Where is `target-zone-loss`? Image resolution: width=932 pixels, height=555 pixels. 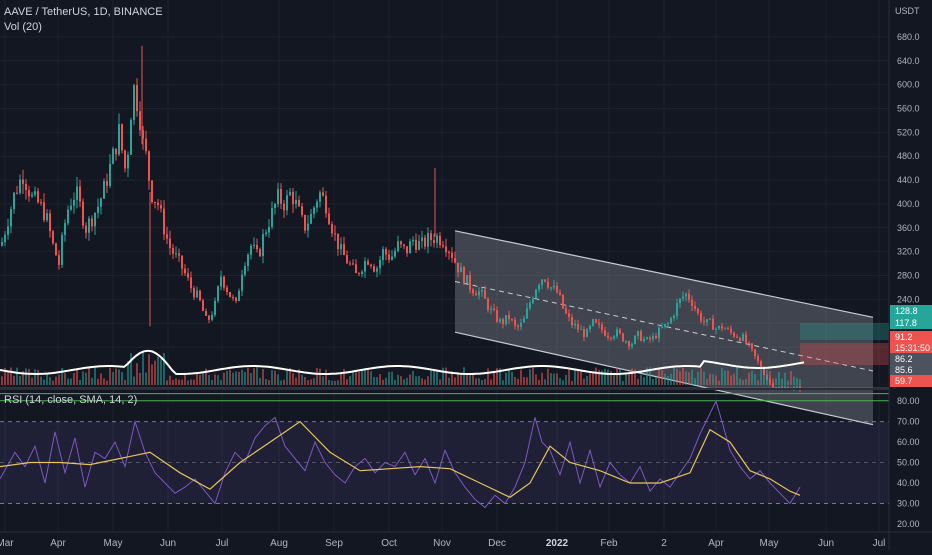
target-zone-loss is located at coordinates (844, 354).